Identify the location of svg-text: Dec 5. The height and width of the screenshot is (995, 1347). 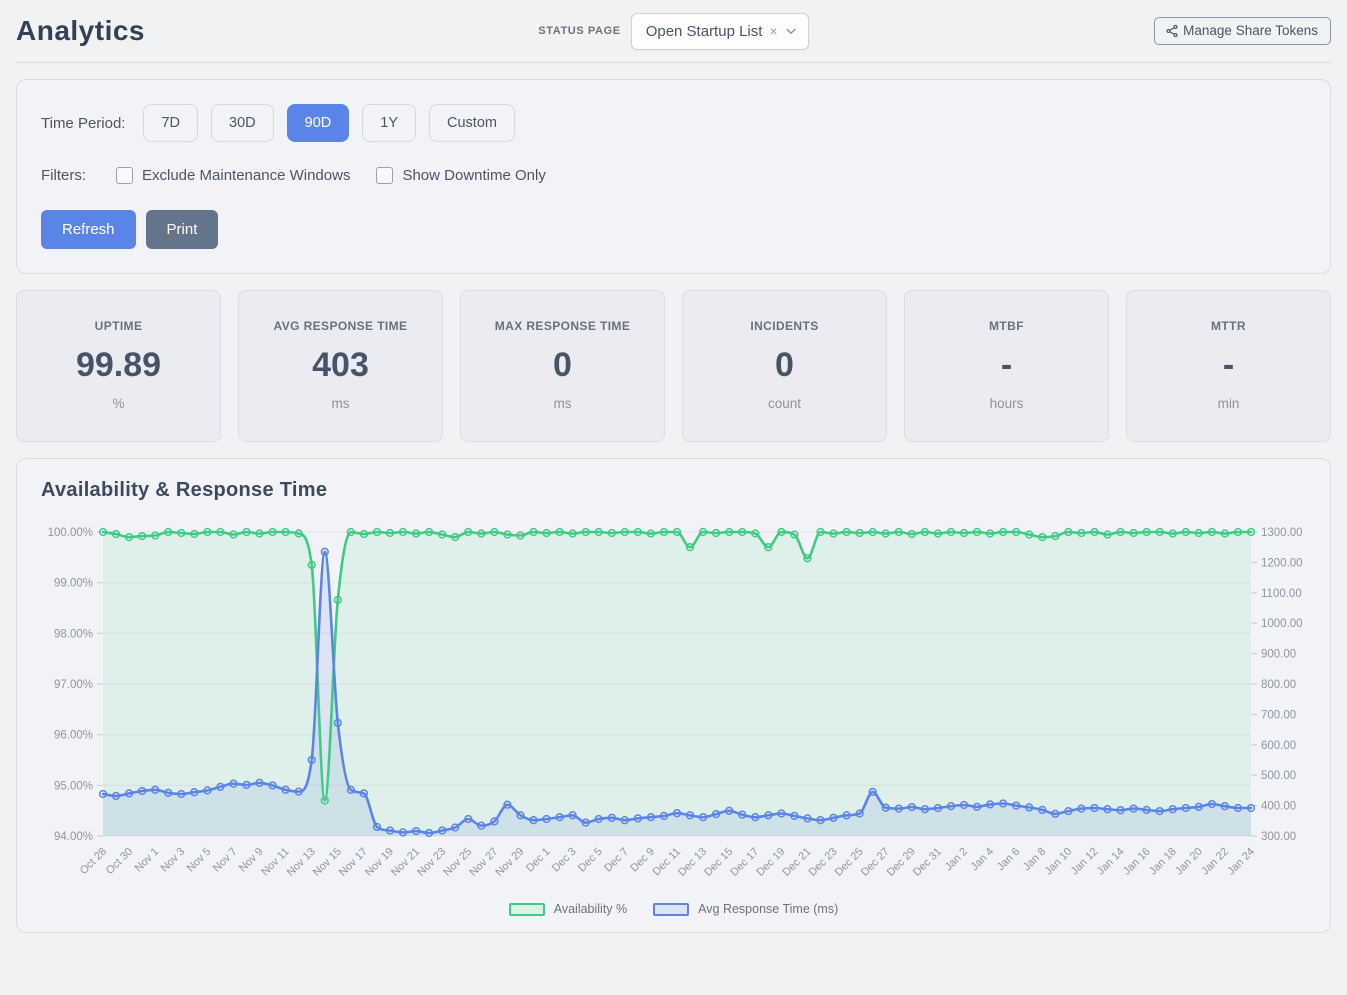
(590, 860).